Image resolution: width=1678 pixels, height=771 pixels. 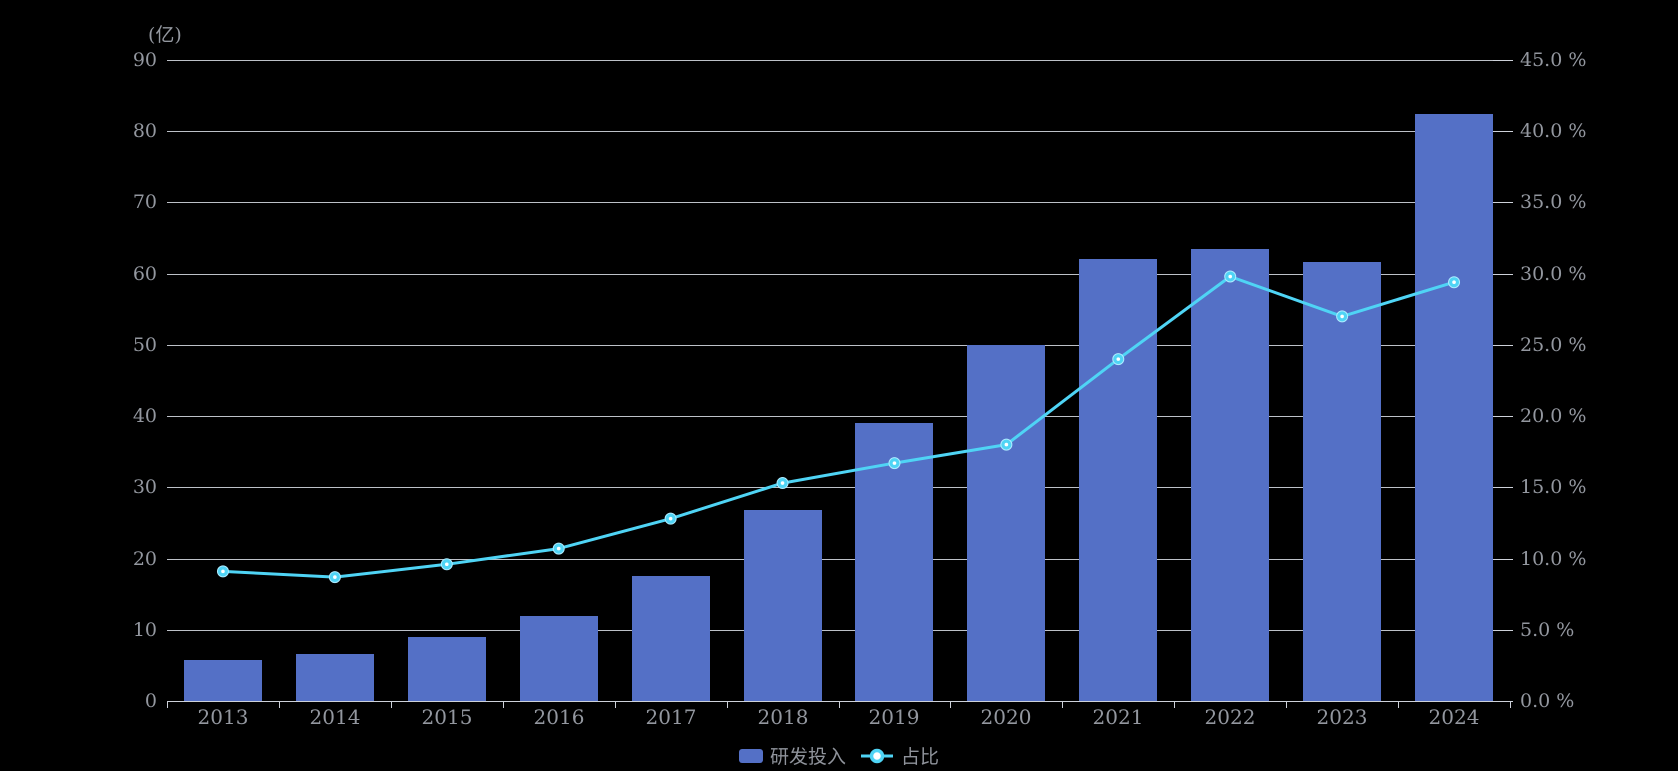 What do you see at coordinates (1553, 416) in the screenshot?
I see `right-axis-tick-label: 20.0 %` at bounding box center [1553, 416].